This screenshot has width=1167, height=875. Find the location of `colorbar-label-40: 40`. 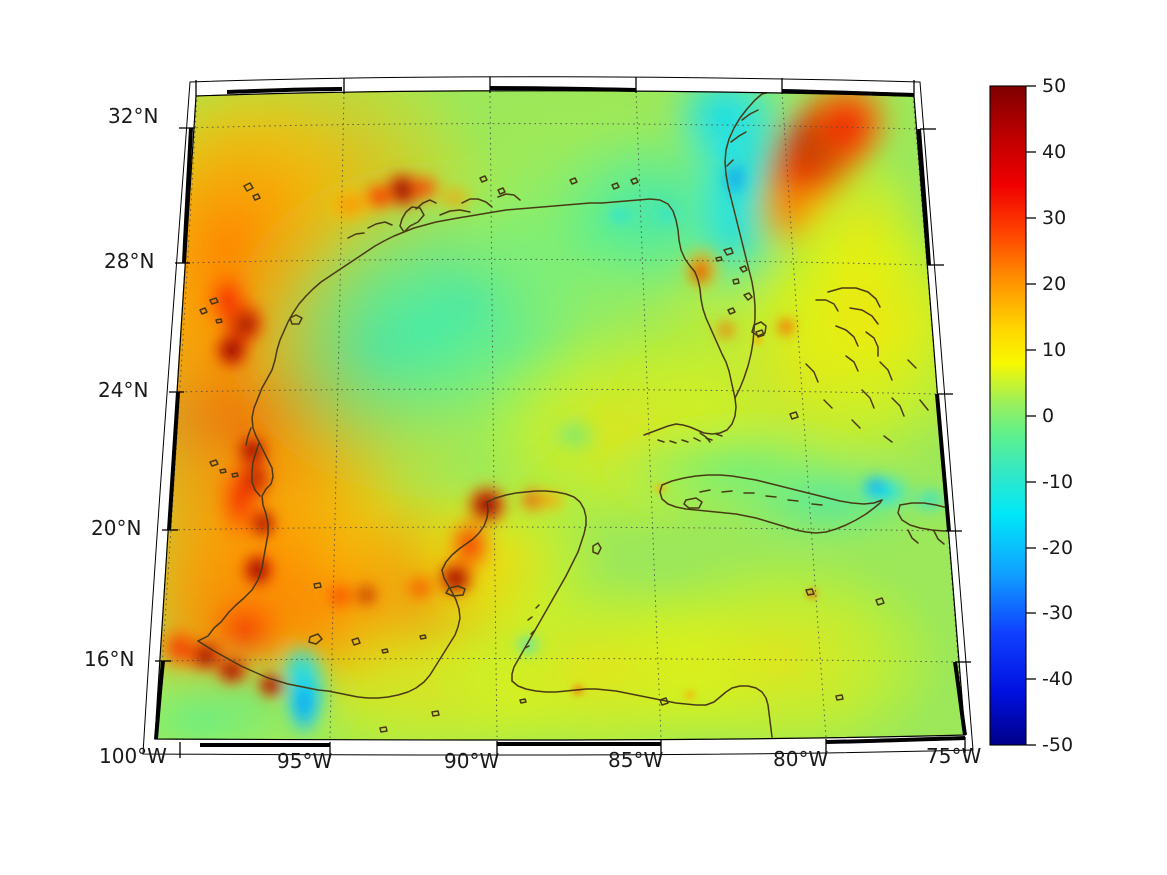

colorbar-label-40: 40 is located at coordinates (1054, 152).